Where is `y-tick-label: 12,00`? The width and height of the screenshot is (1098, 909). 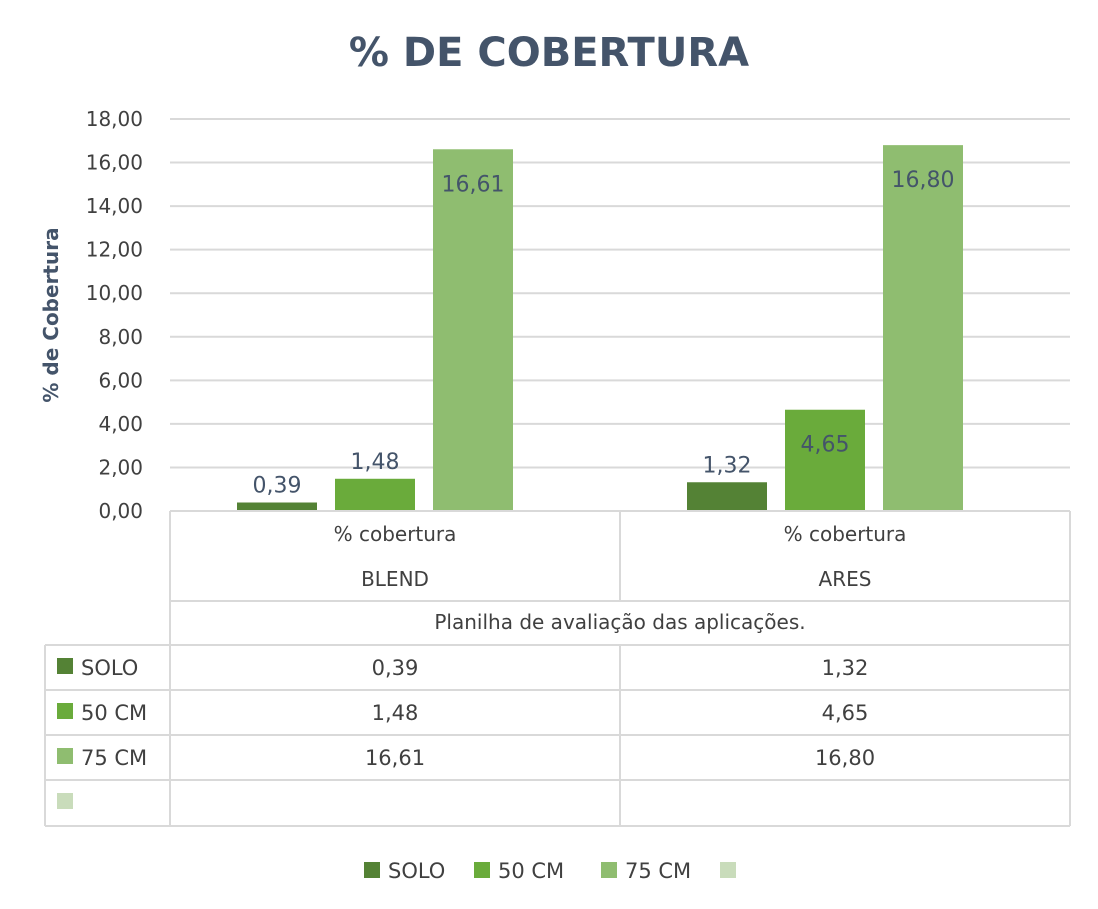
y-tick-label: 12,00 is located at coordinates (114, 250).